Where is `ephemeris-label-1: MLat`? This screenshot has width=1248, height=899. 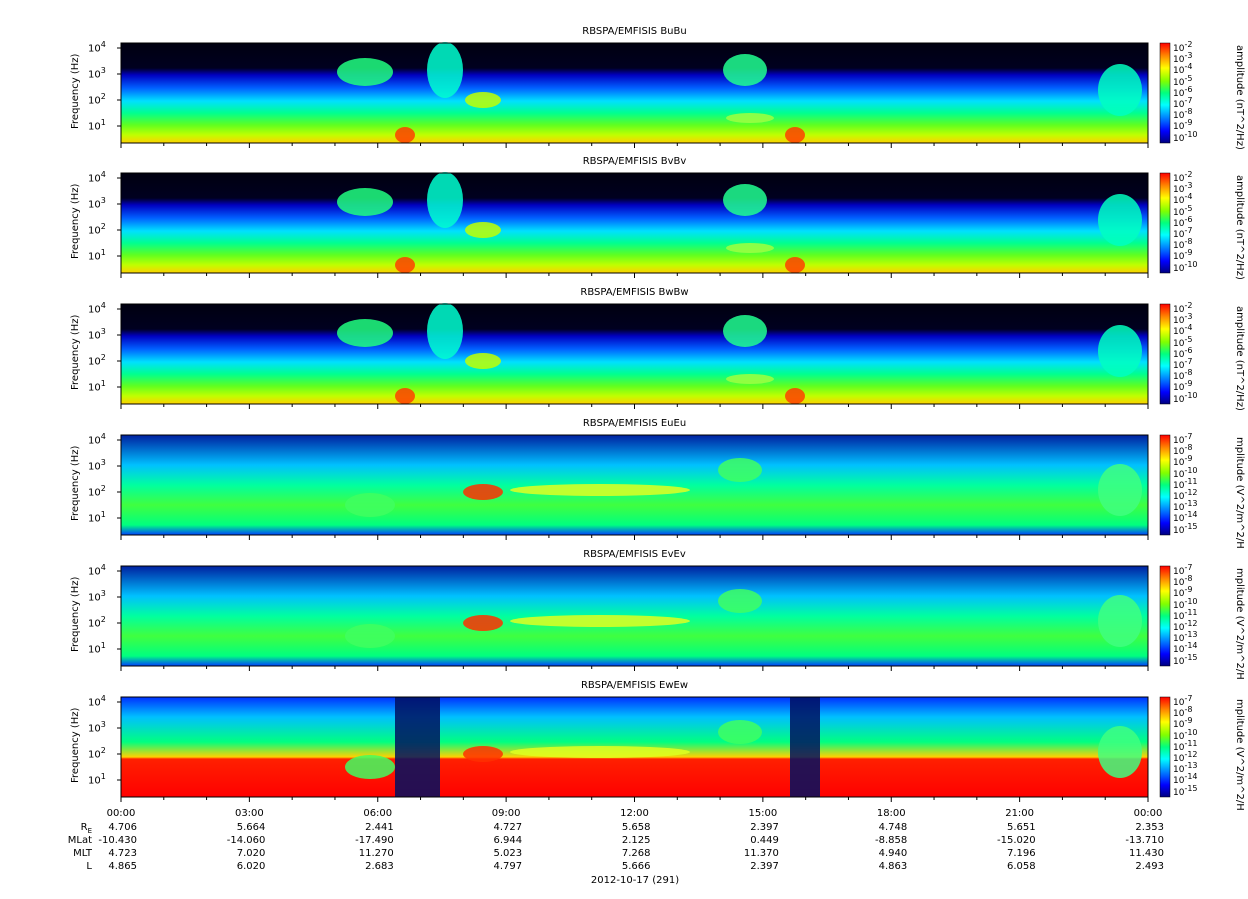
ephemeris-label-1: MLat is located at coordinates (79, 840).